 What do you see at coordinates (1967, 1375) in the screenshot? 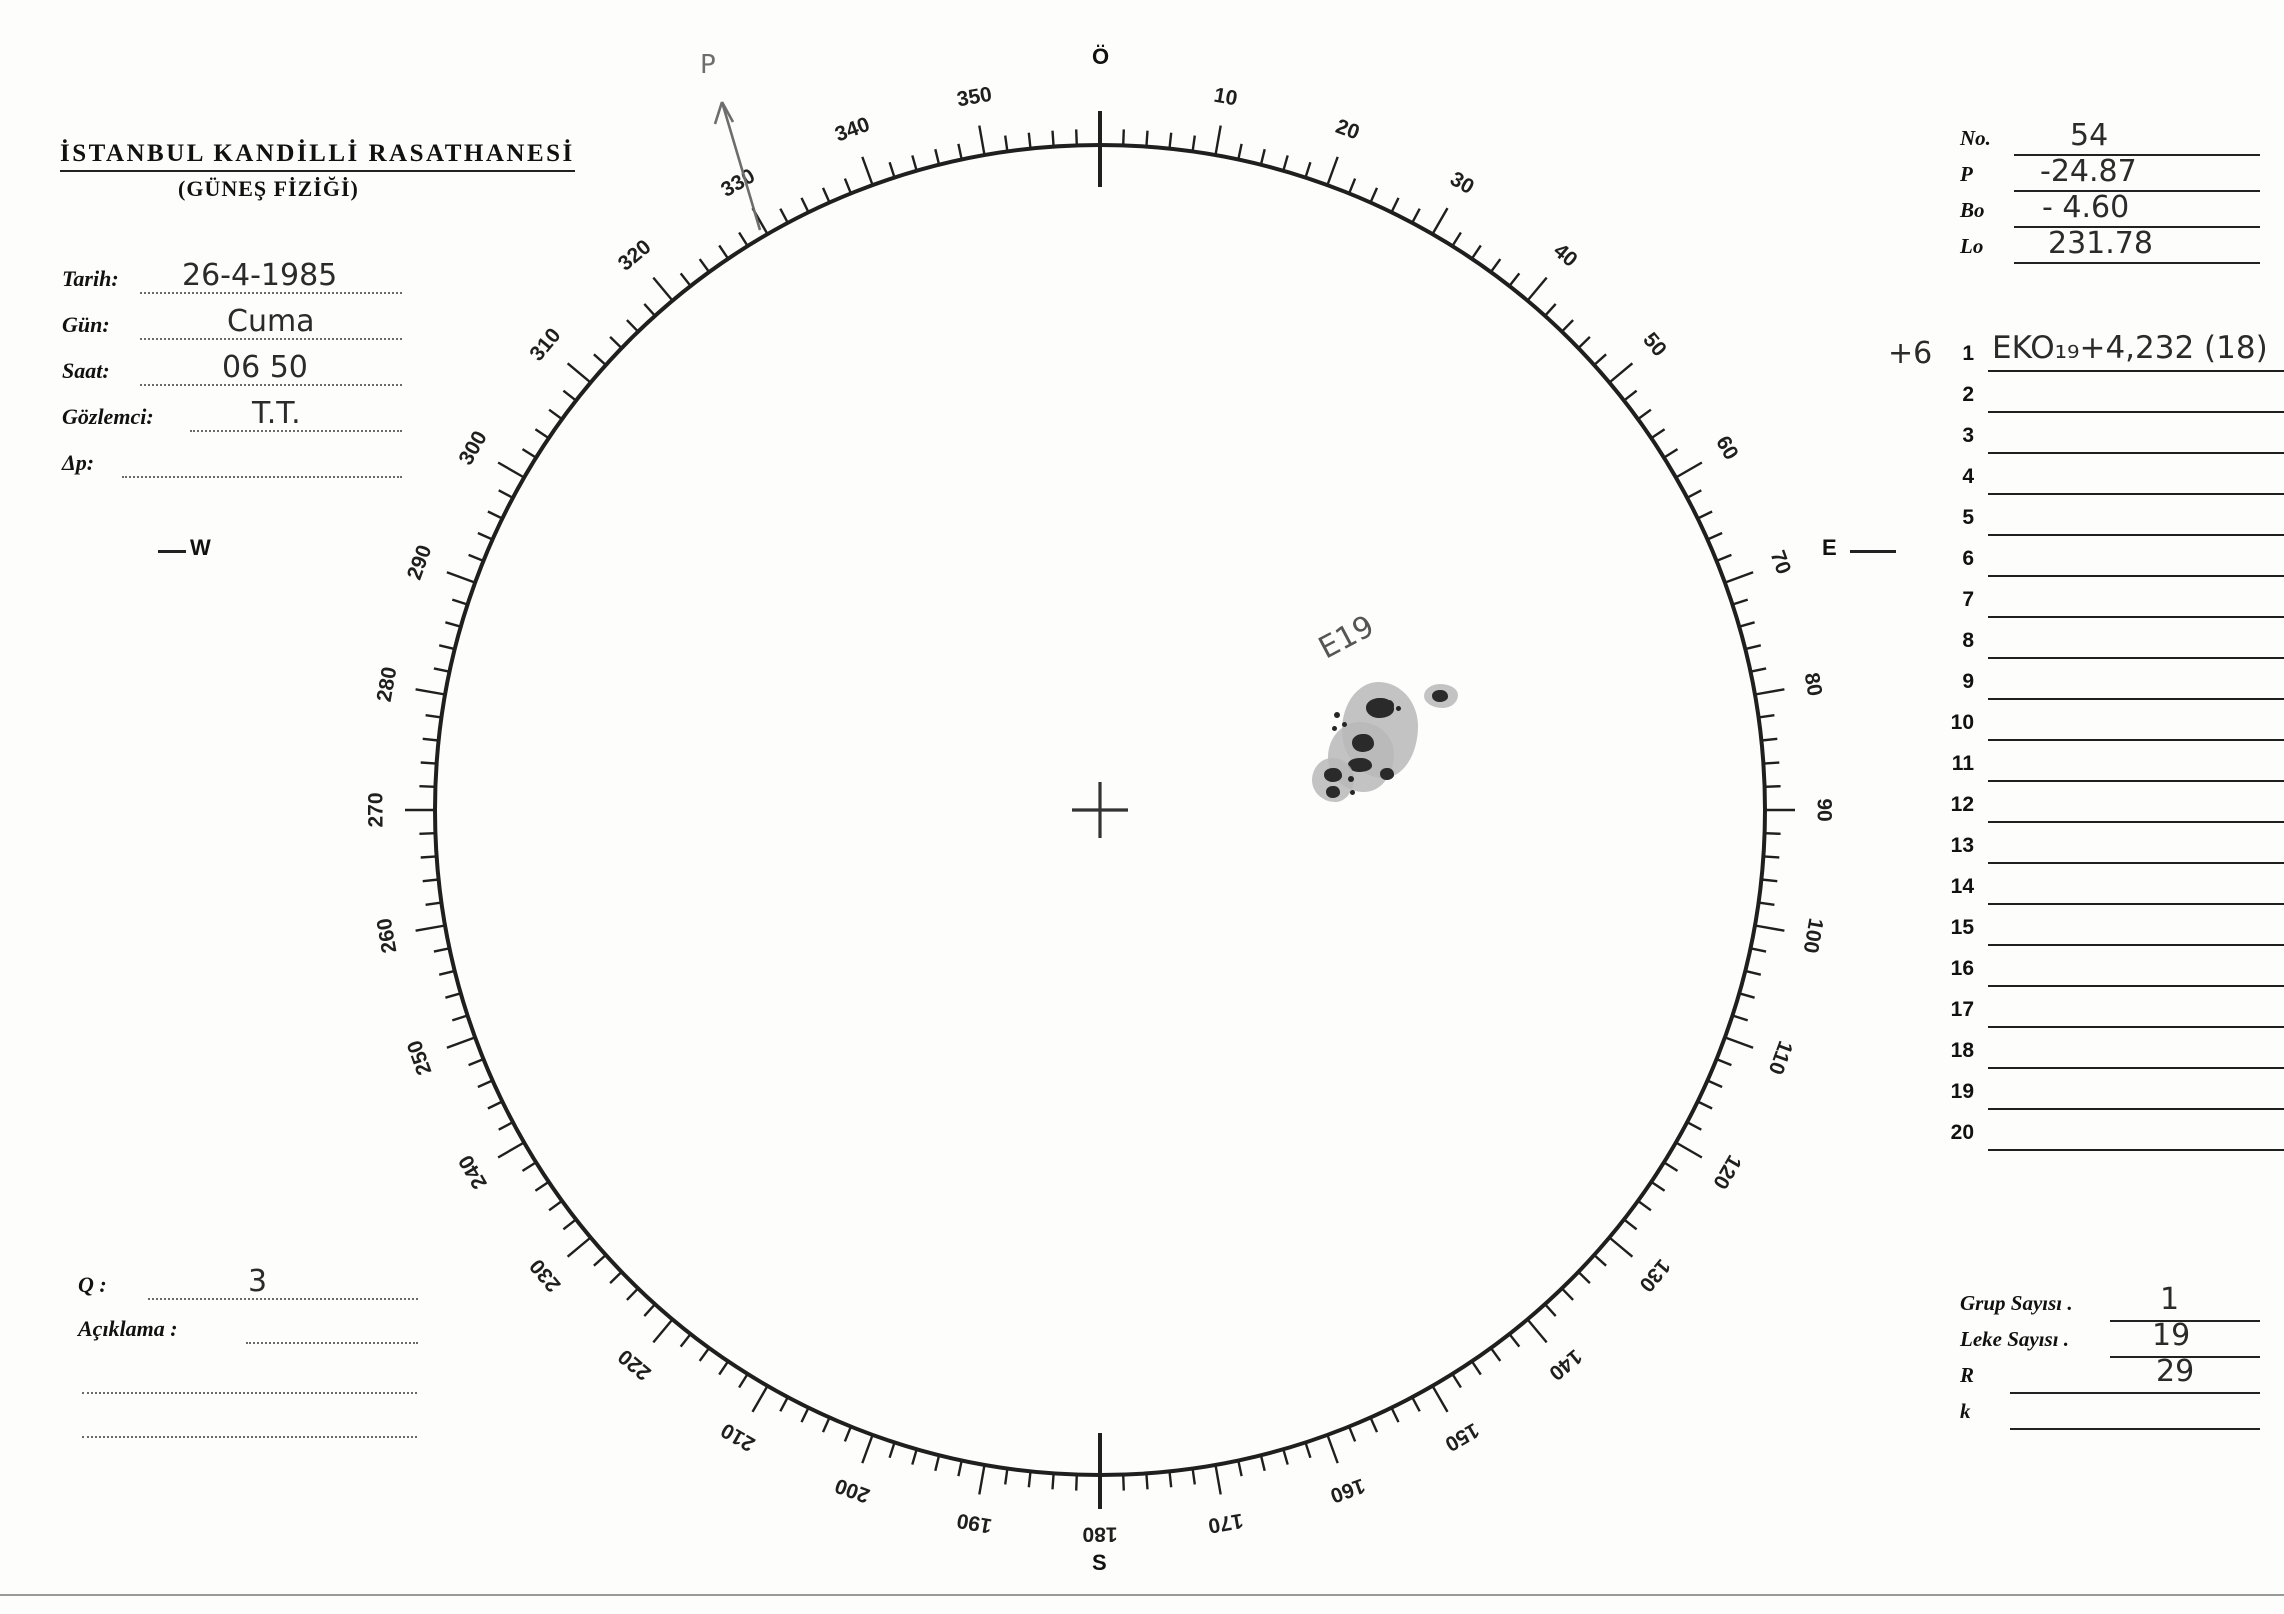
I see `summary-r-label: R` at bounding box center [1967, 1375].